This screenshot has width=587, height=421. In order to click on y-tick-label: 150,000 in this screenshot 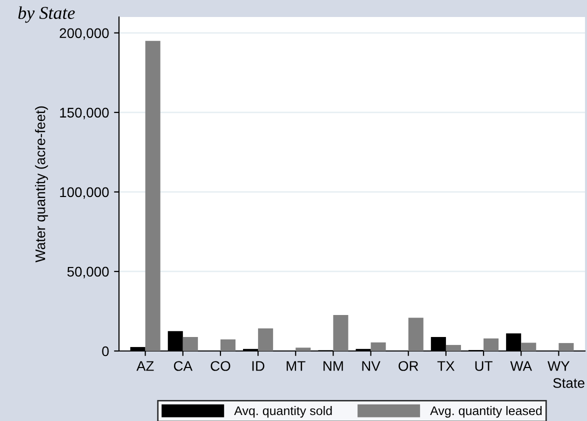, I will do `click(84, 114)`.